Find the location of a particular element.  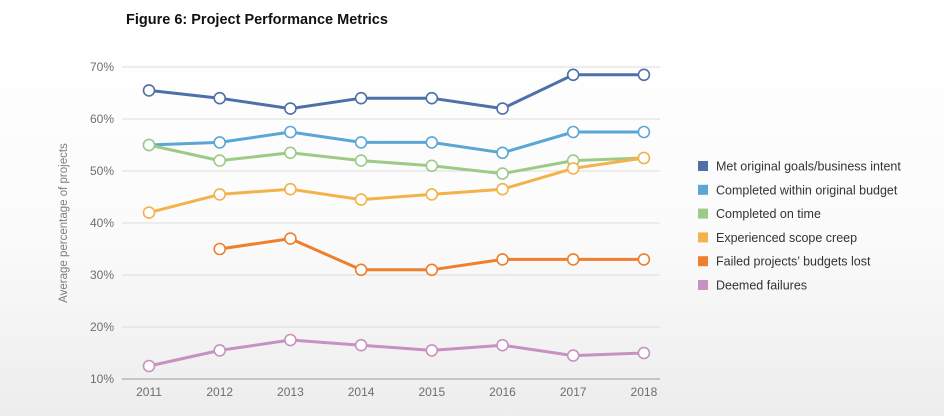

y-tick-label: 70% is located at coordinates (102, 67).